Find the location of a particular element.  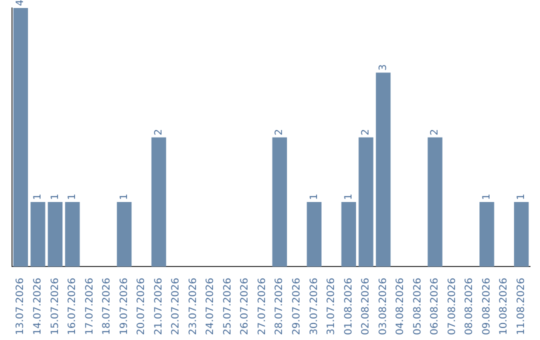

x-tick-label: 30.07.2026 is located at coordinates (314, 307).